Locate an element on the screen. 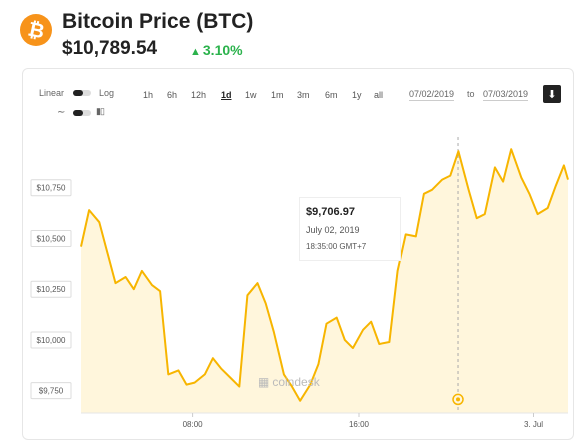 This screenshot has width=582, height=443. tooltip-date: July 02, 2019 is located at coordinates (333, 230).